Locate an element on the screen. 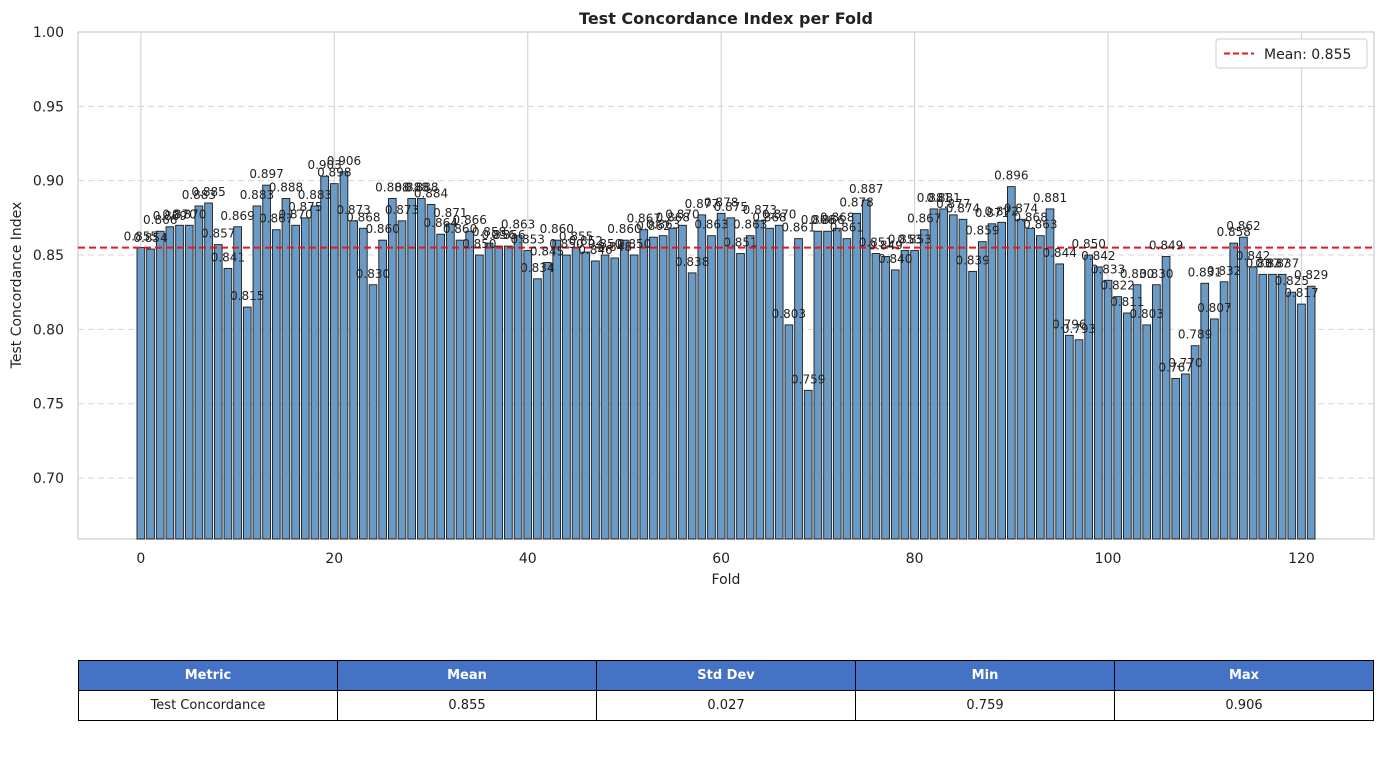 The width and height of the screenshot is (1384, 784). cell-mean: 0.855 is located at coordinates (467, 705).